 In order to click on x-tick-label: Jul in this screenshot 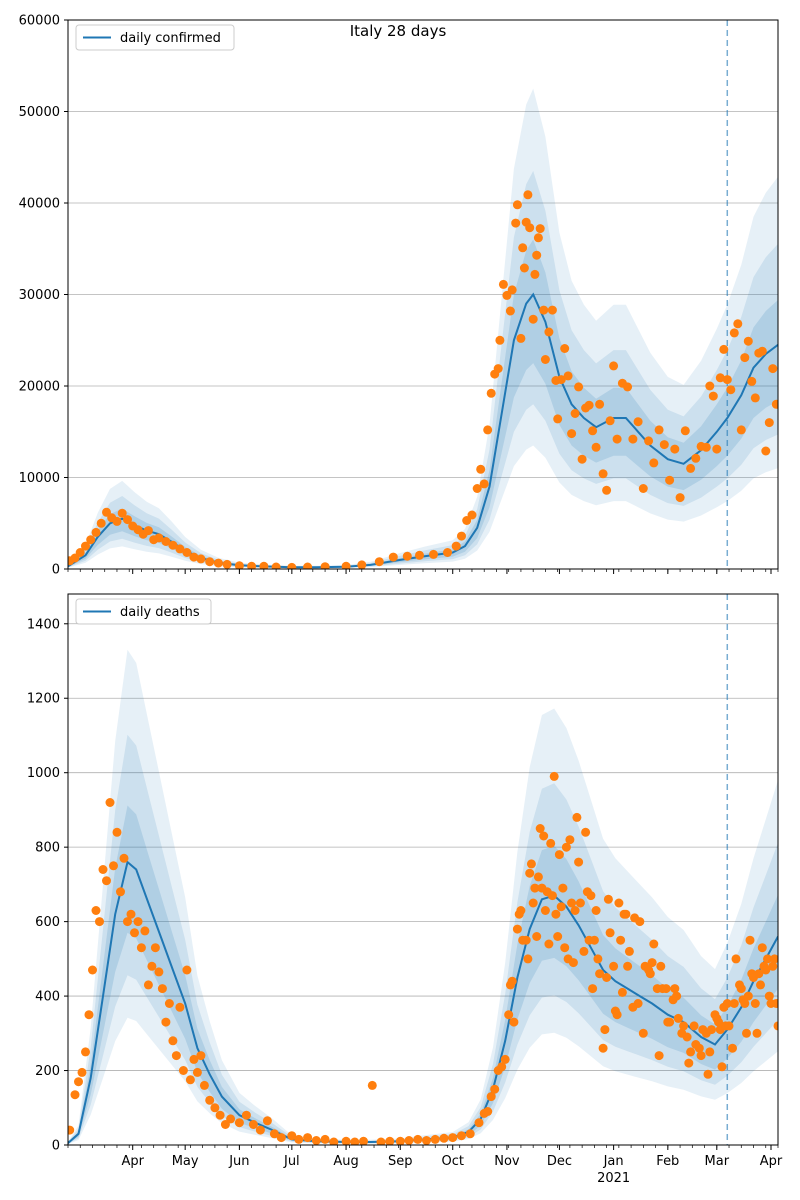, I will do `click(291, 1161)`.